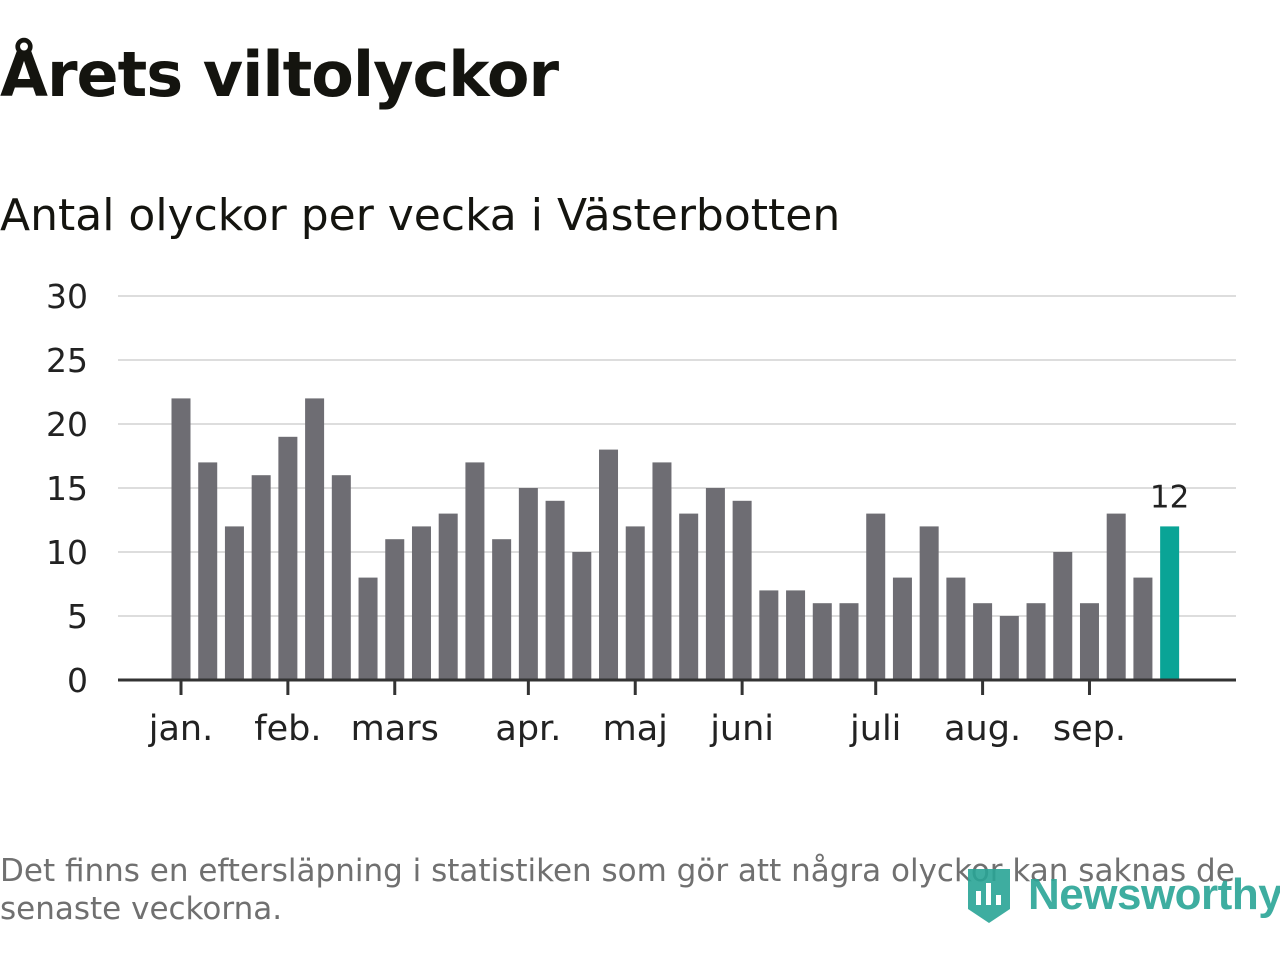  I want to click on x-tick-label: juli, so click(875, 729).